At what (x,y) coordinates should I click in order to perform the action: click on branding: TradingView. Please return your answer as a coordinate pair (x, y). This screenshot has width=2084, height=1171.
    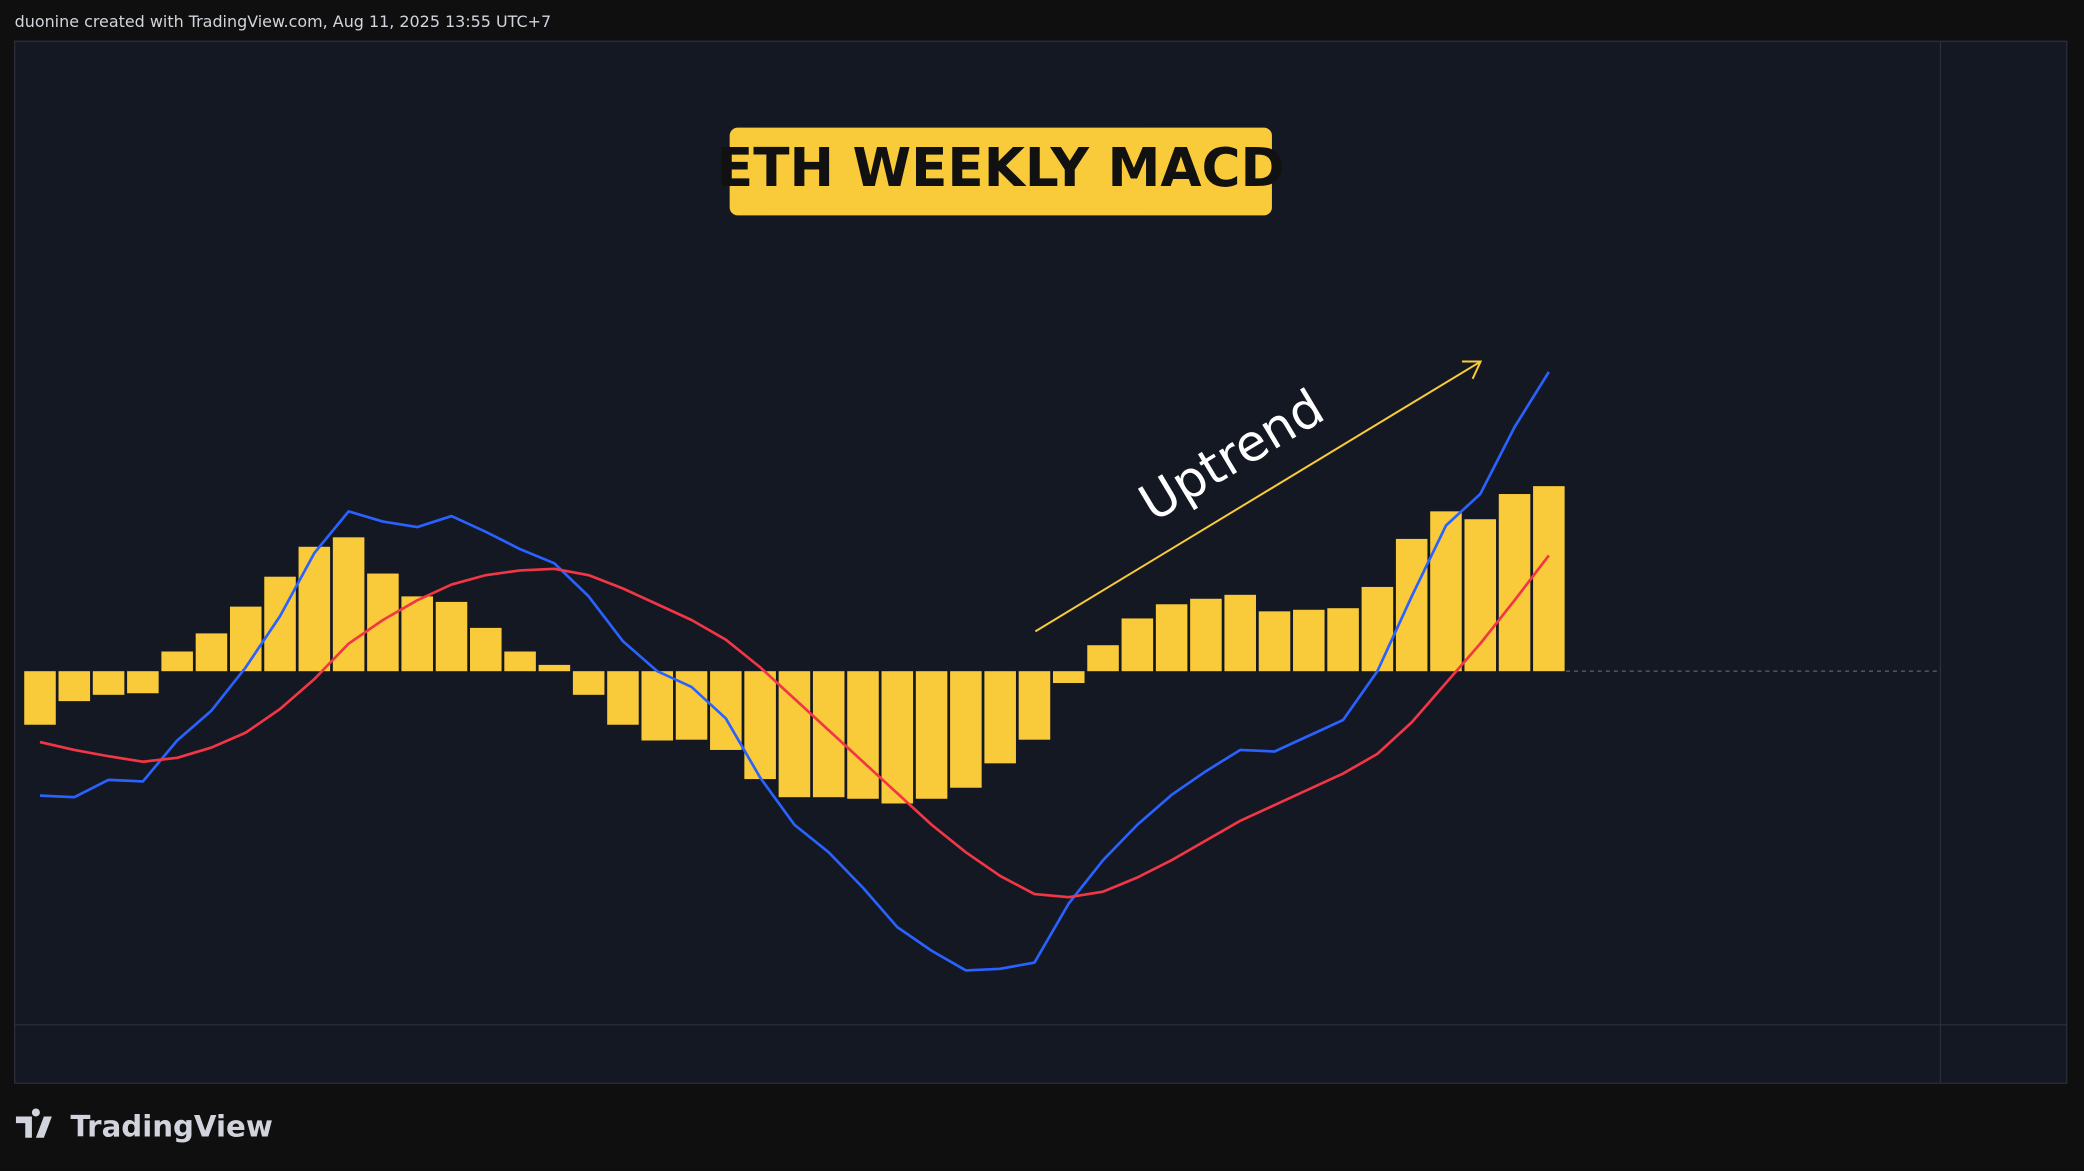
    Looking at the image, I should click on (171, 1126).